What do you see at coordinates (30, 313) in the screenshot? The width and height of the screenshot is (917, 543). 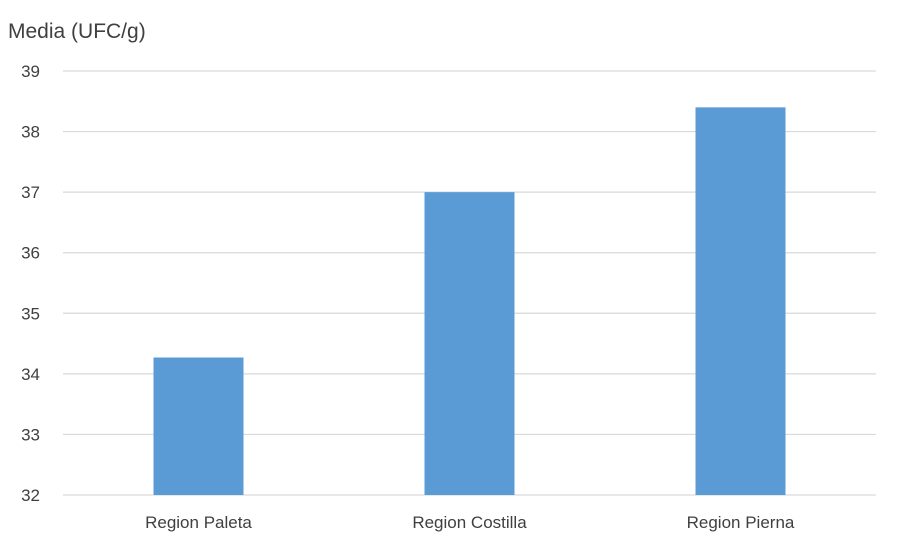 I see `y-tick-label: 35` at bounding box center [30, 313].